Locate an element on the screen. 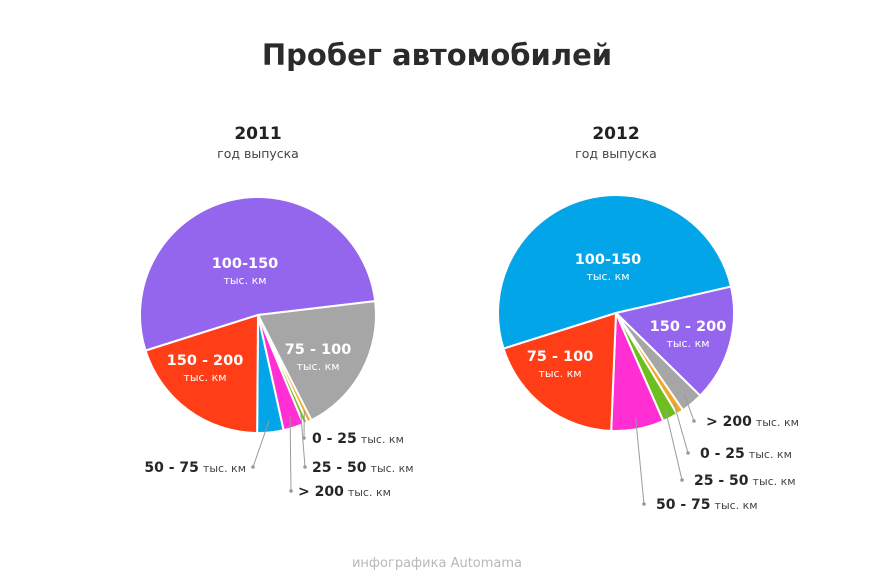 Image resolution: width=874 pixels, height=588 pixels. chart-title: 2011 is located at coordinates (257, 134).